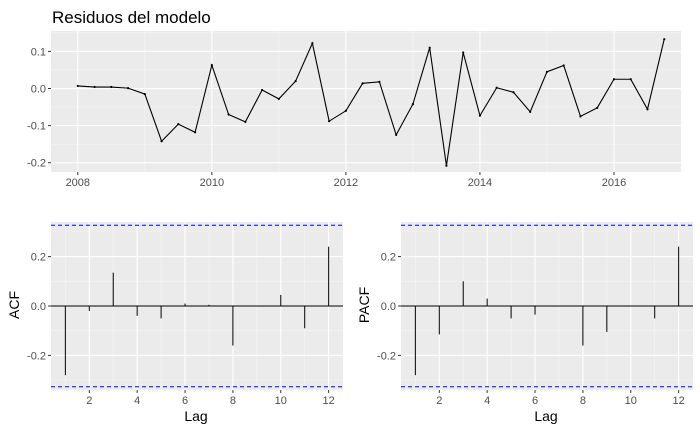  Describe the element at coordinates (480, 183) in the screenshot. I see `residuals-xtick-label: 2014` at that location.